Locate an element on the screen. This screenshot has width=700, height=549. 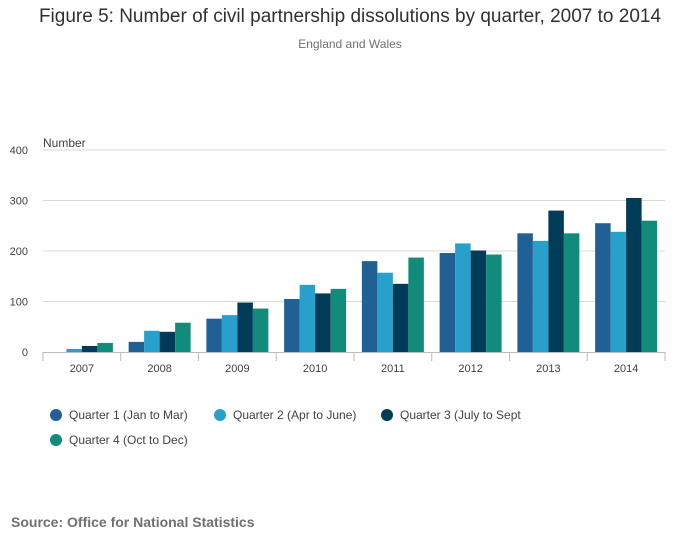
x-tick-label: 2013 is located at coordinates (548, 369).